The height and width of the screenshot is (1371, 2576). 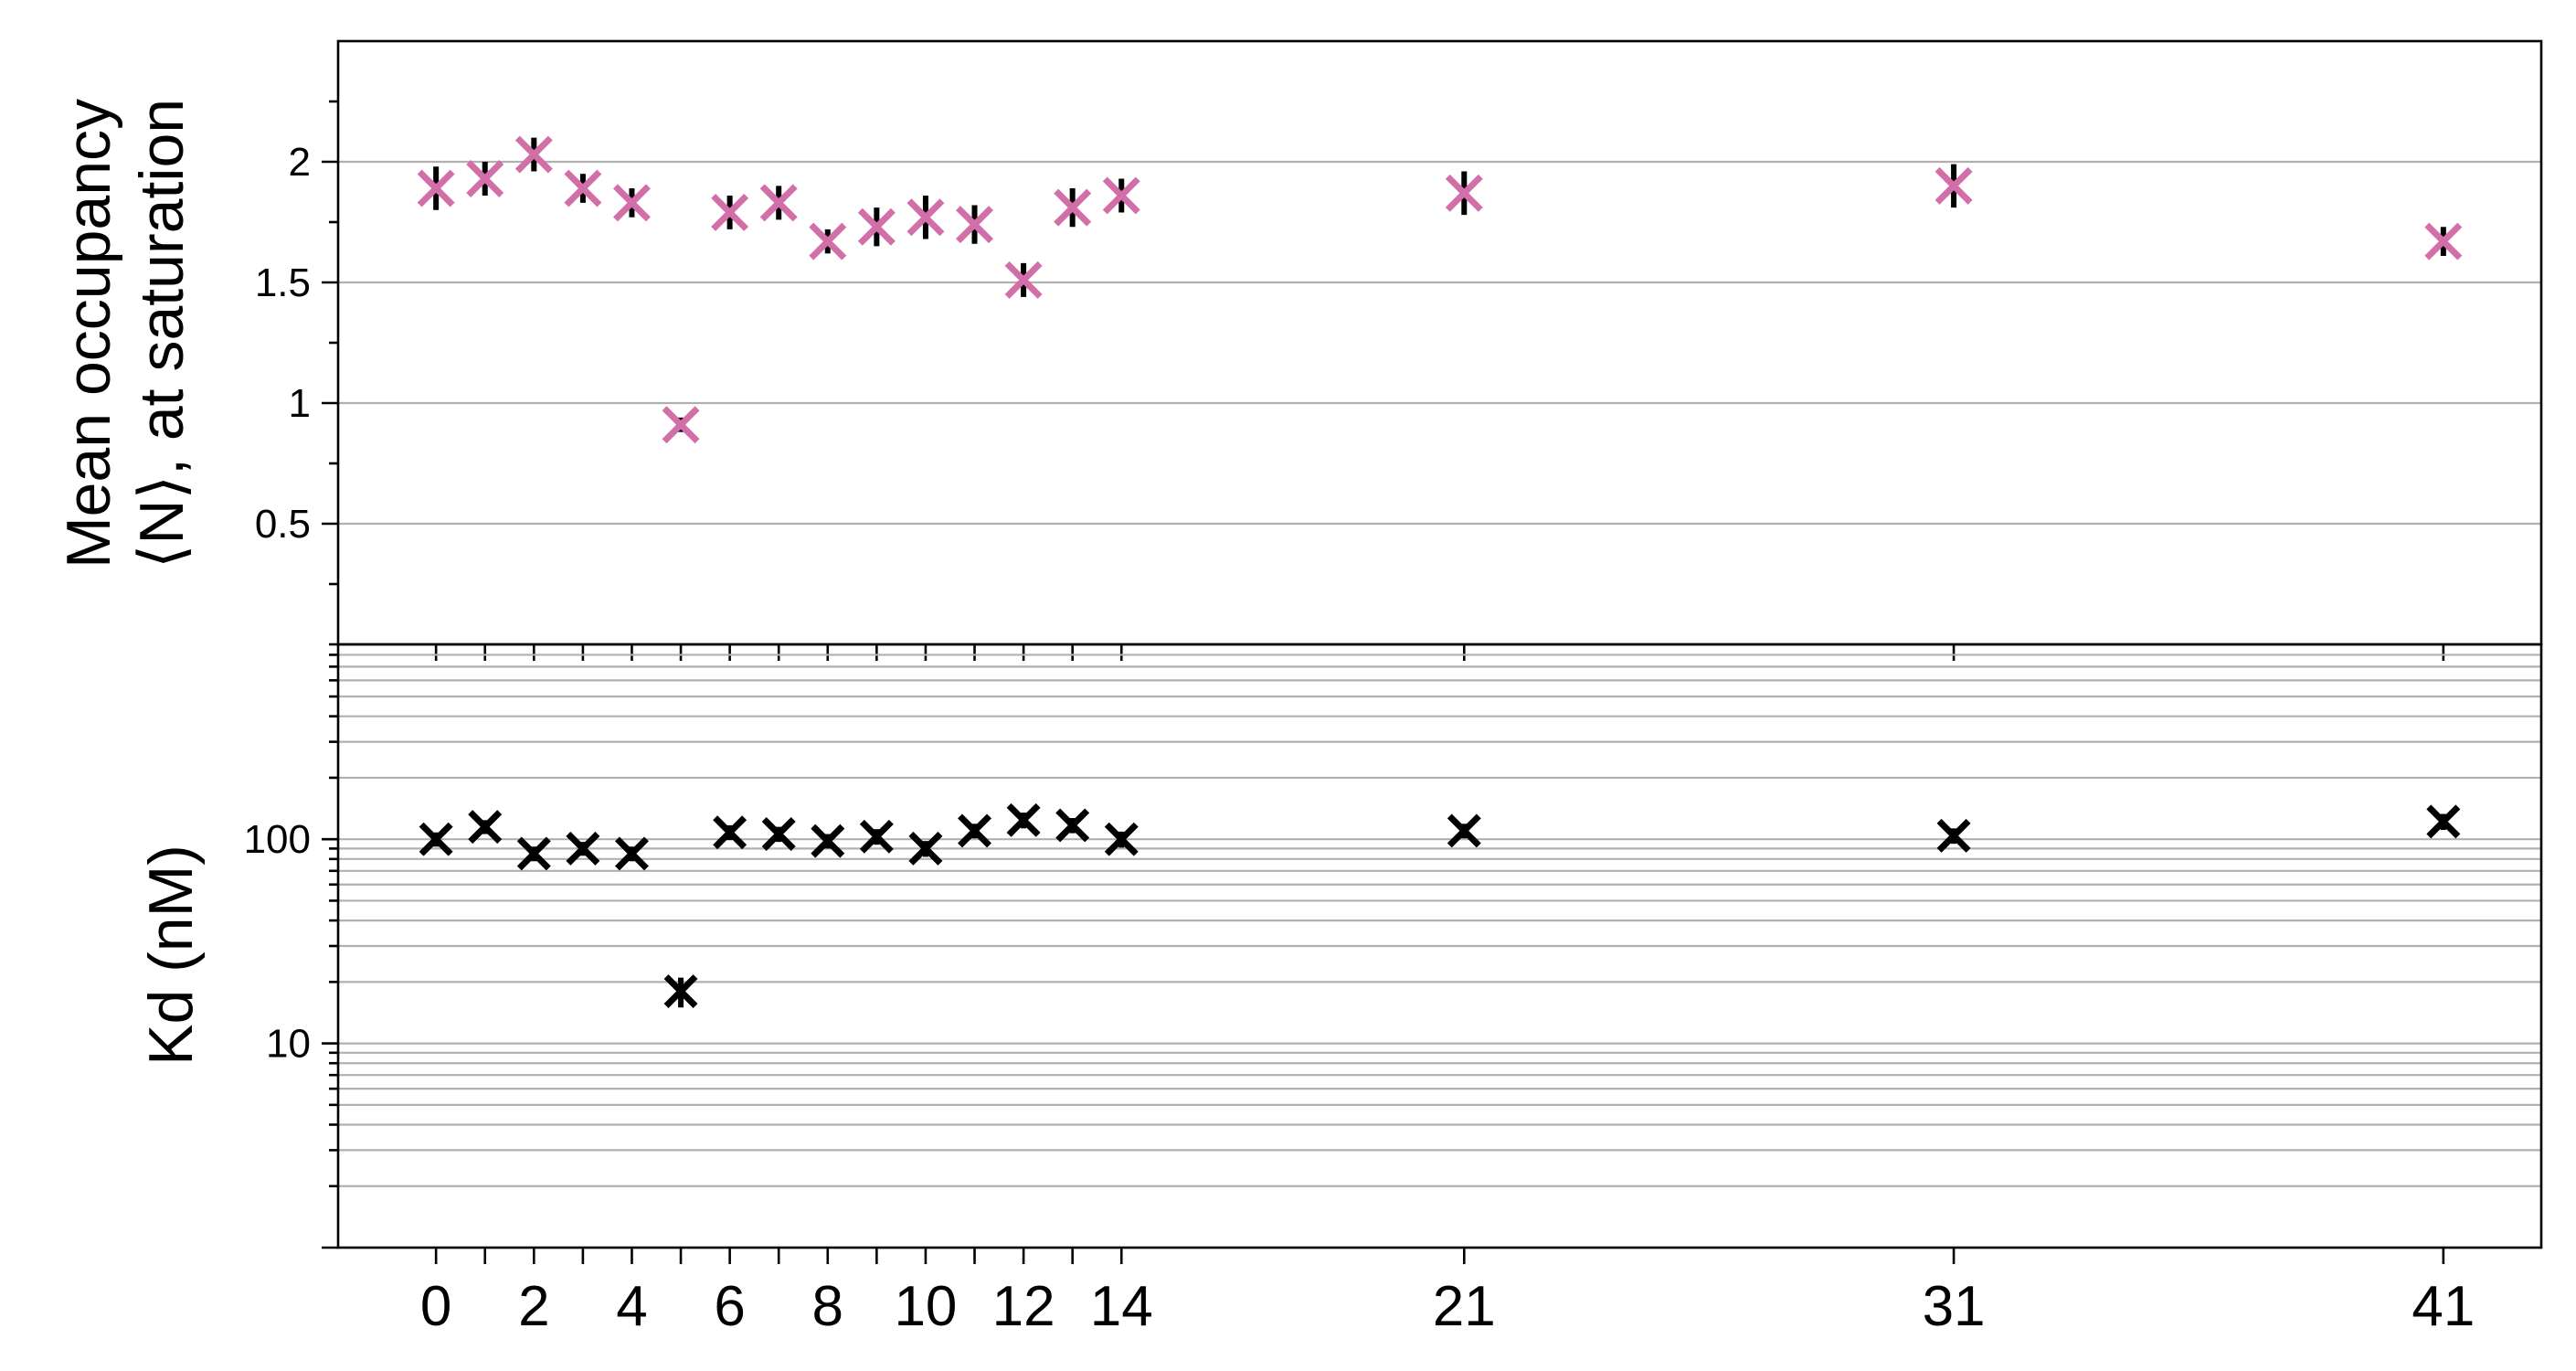 What do you see at coordinates (300, 162) in the screenshot?
I see `top-y-tick-label: 2` at bounding box center [300, 162].